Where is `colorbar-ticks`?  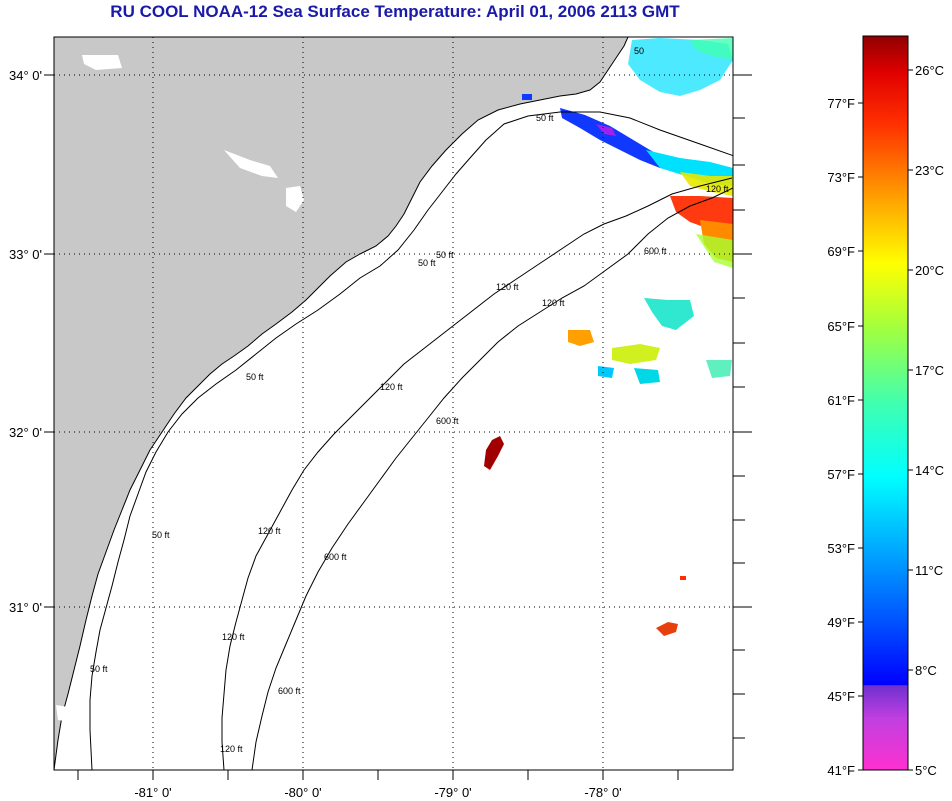 colorbar-ticks is located at coordinates (885, 420).